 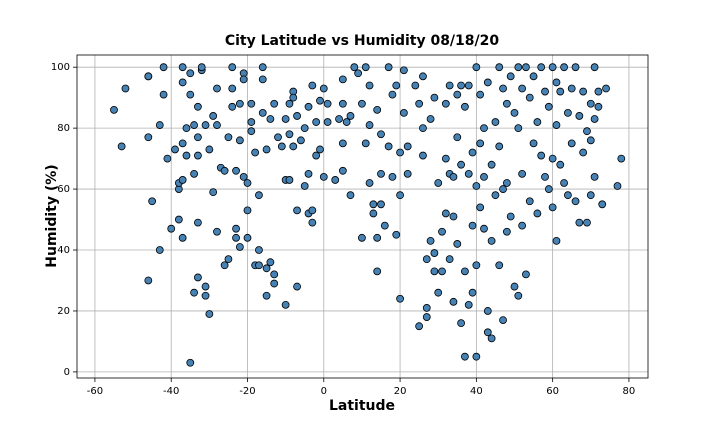 I want to click on x-tick-label: -40, so click(x=171, y=391).